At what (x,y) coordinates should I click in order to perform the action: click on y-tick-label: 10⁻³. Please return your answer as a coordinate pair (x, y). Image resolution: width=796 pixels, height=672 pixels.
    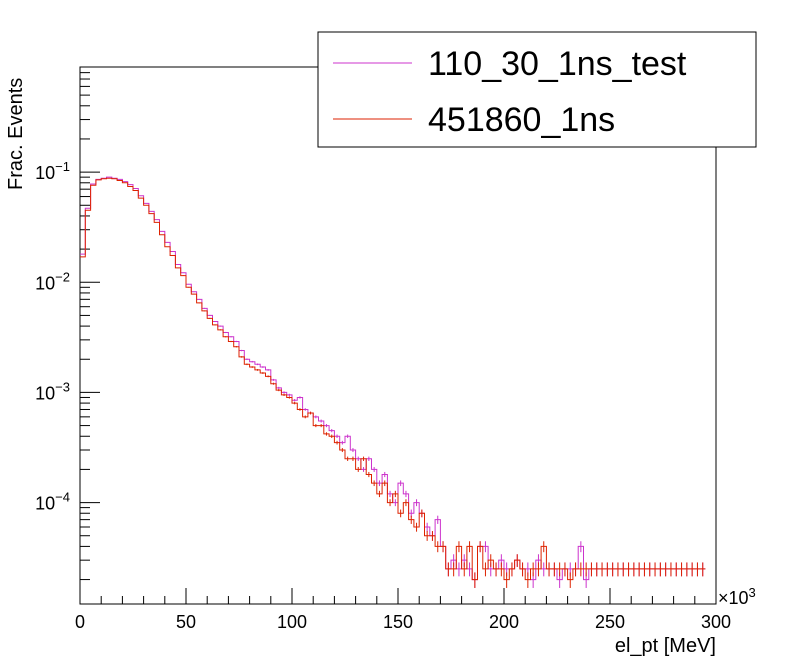
    Looking at the image, I should click on (52, 391).